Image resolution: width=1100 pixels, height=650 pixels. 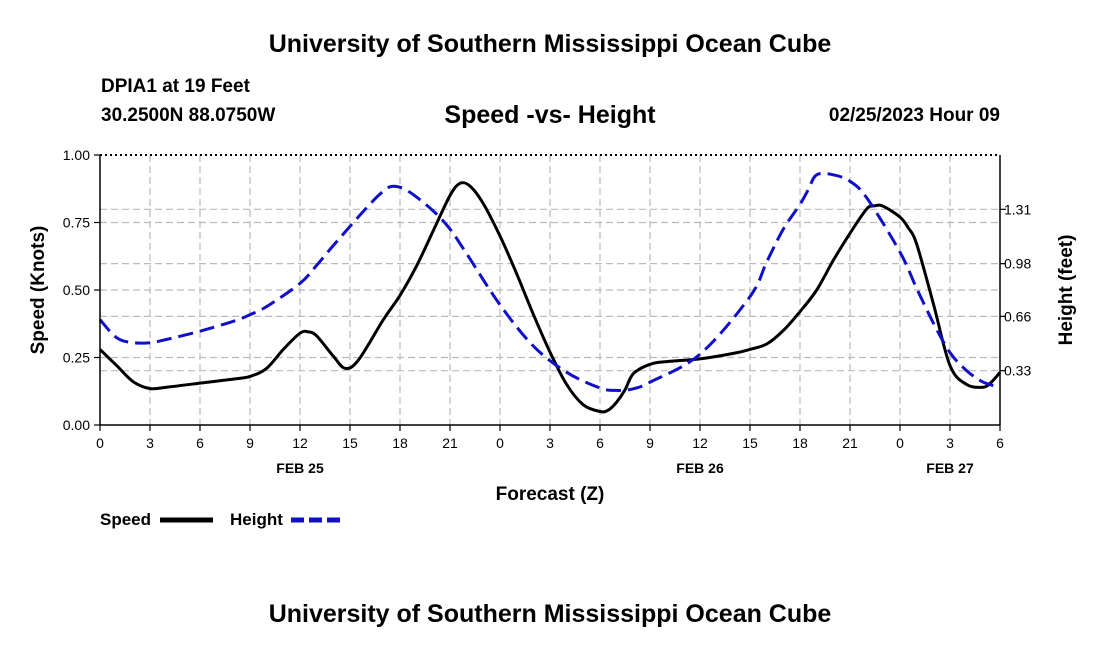 I want to click on y2-tick-label: 0.98, so click(x=1017, y=264).